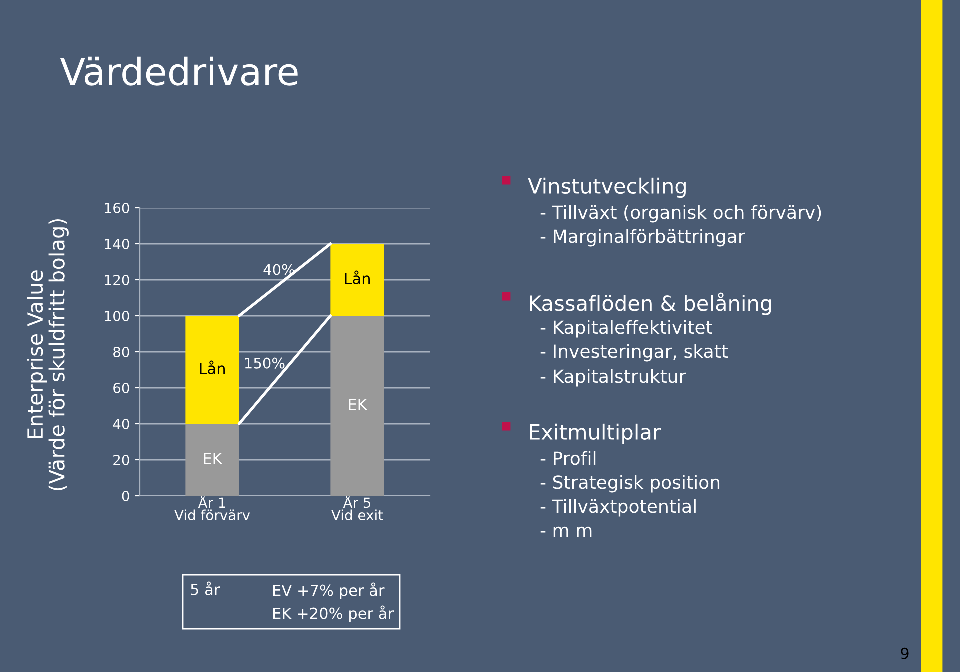  I want to click on text: EK +20% per år, so click(334, 614).